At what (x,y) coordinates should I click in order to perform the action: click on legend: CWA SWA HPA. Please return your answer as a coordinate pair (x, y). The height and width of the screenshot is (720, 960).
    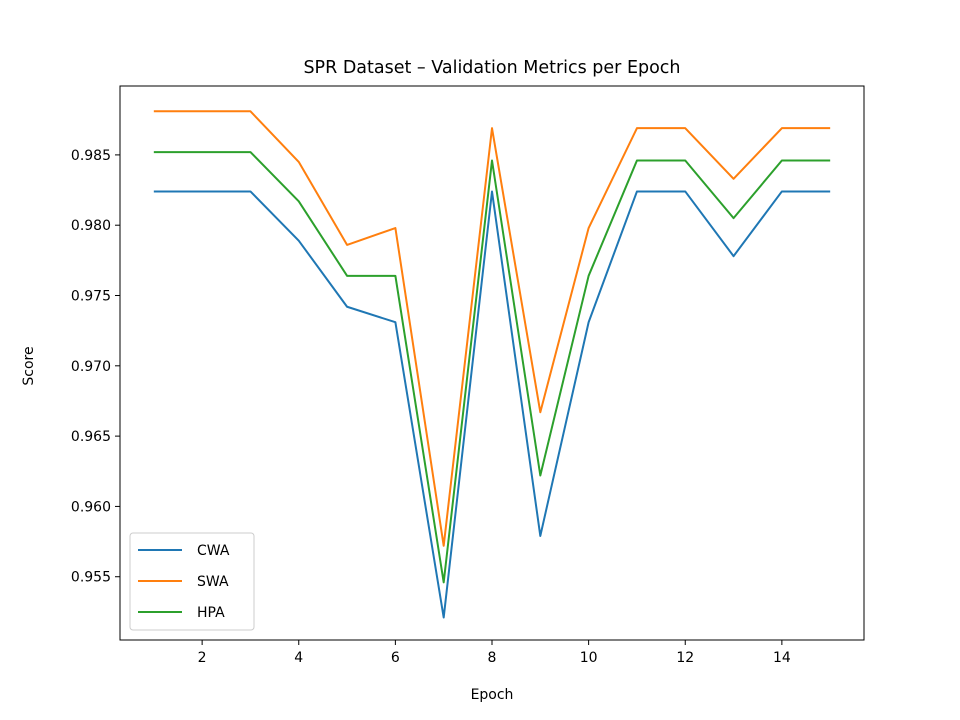
    Looking at the image, I should click on (192, 581).